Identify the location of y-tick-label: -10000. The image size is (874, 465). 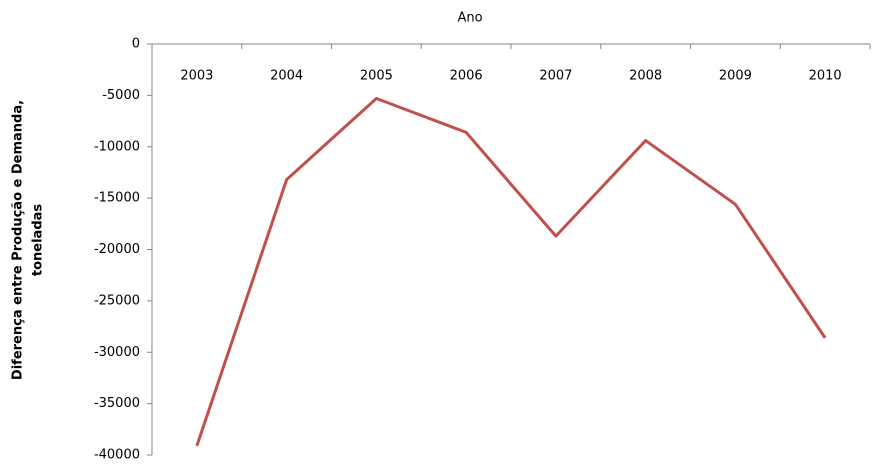
(117, 146).